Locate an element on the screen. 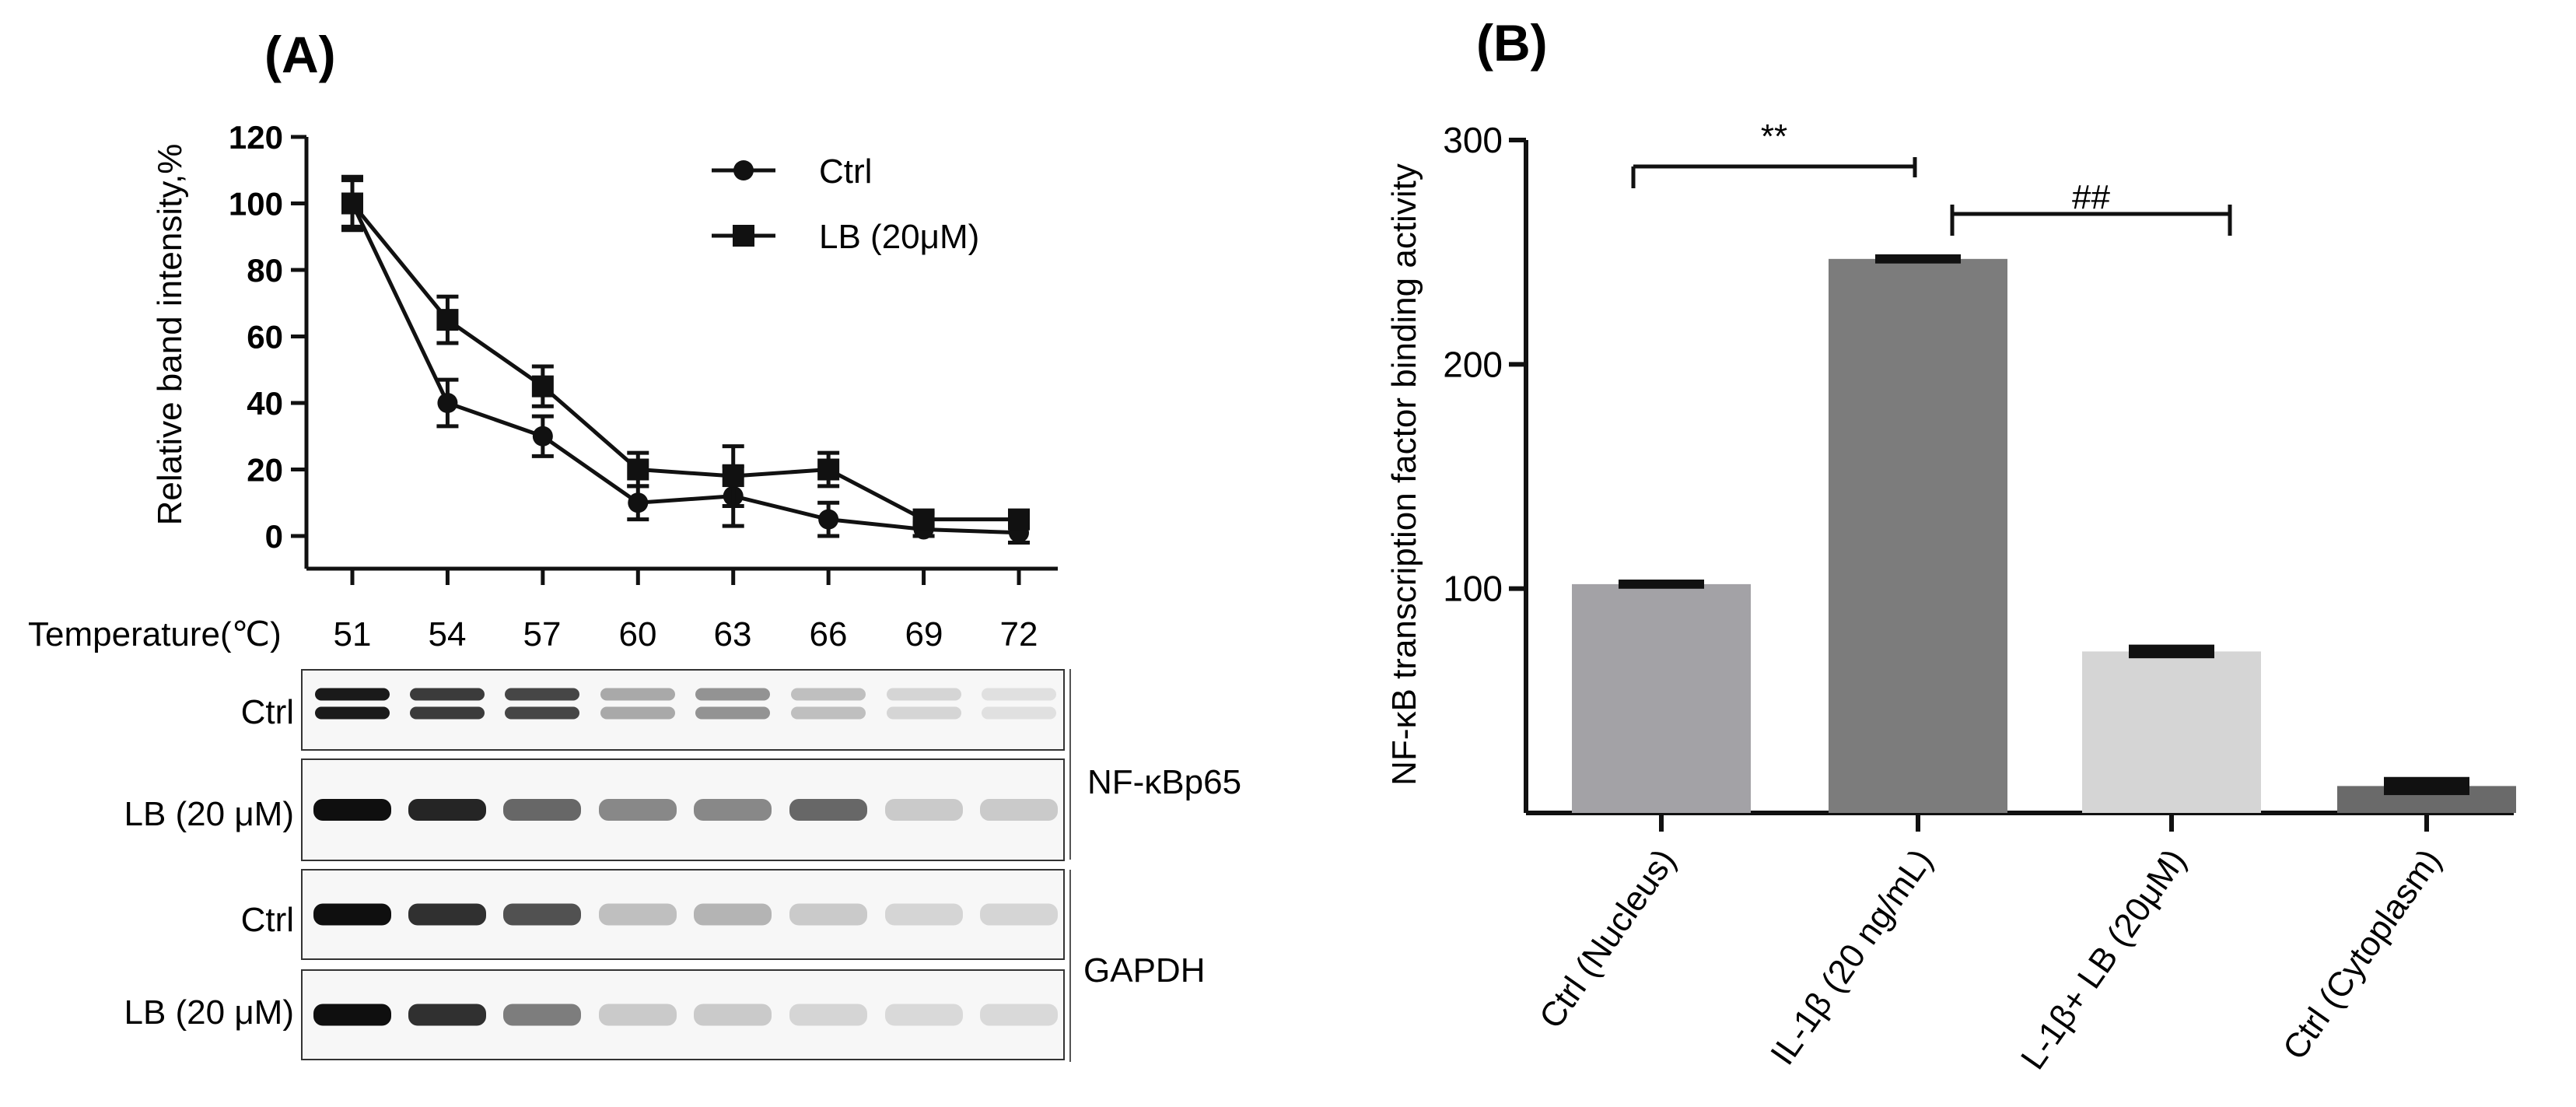  legend-marker-square is located at coordinates (743, 236).